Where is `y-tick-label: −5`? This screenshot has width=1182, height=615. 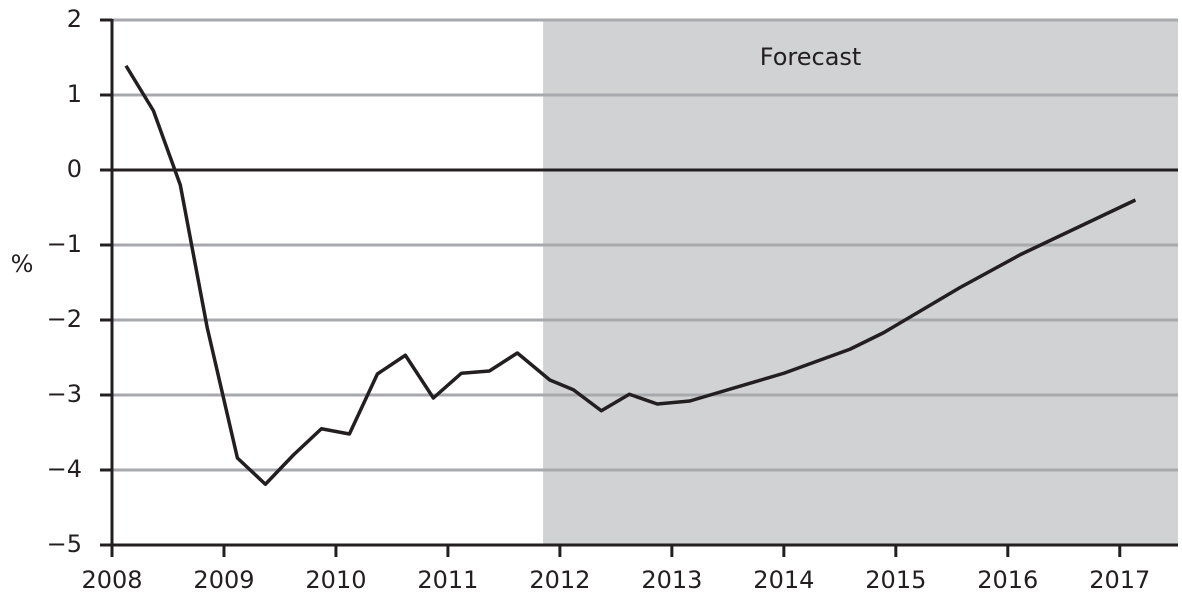
y-tick-label: −5 is located at coordinates (64, 544).